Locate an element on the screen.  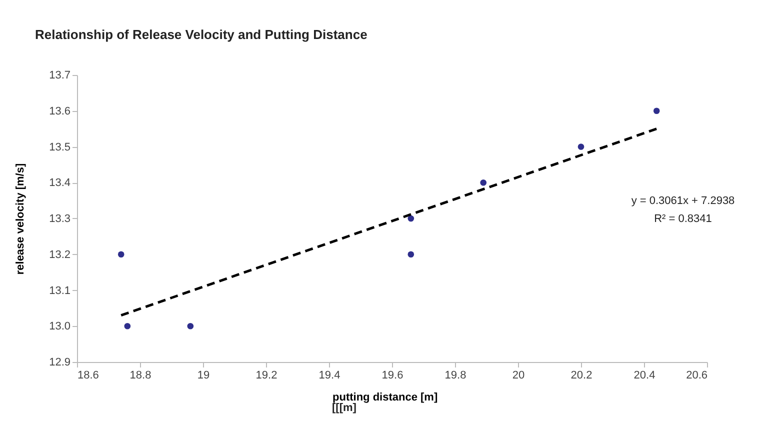
y-tick-label: 13.2 is located at coordinates (59, 254).